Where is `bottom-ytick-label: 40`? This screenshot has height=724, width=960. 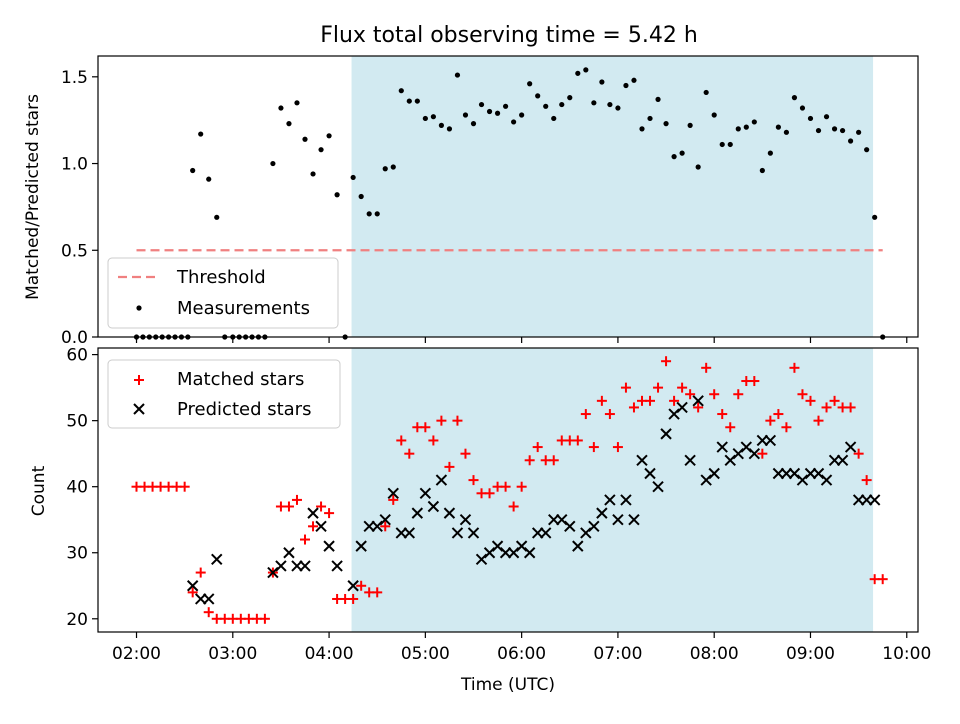
bottom-ytick-label: 40 is located at coordinates (77, 488).